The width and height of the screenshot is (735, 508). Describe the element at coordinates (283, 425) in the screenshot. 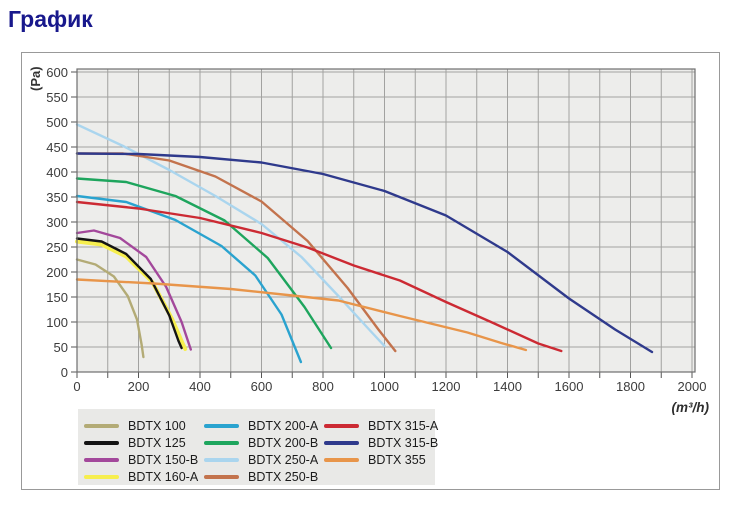

I see `legend-label: BDTX 200-A` at that location.